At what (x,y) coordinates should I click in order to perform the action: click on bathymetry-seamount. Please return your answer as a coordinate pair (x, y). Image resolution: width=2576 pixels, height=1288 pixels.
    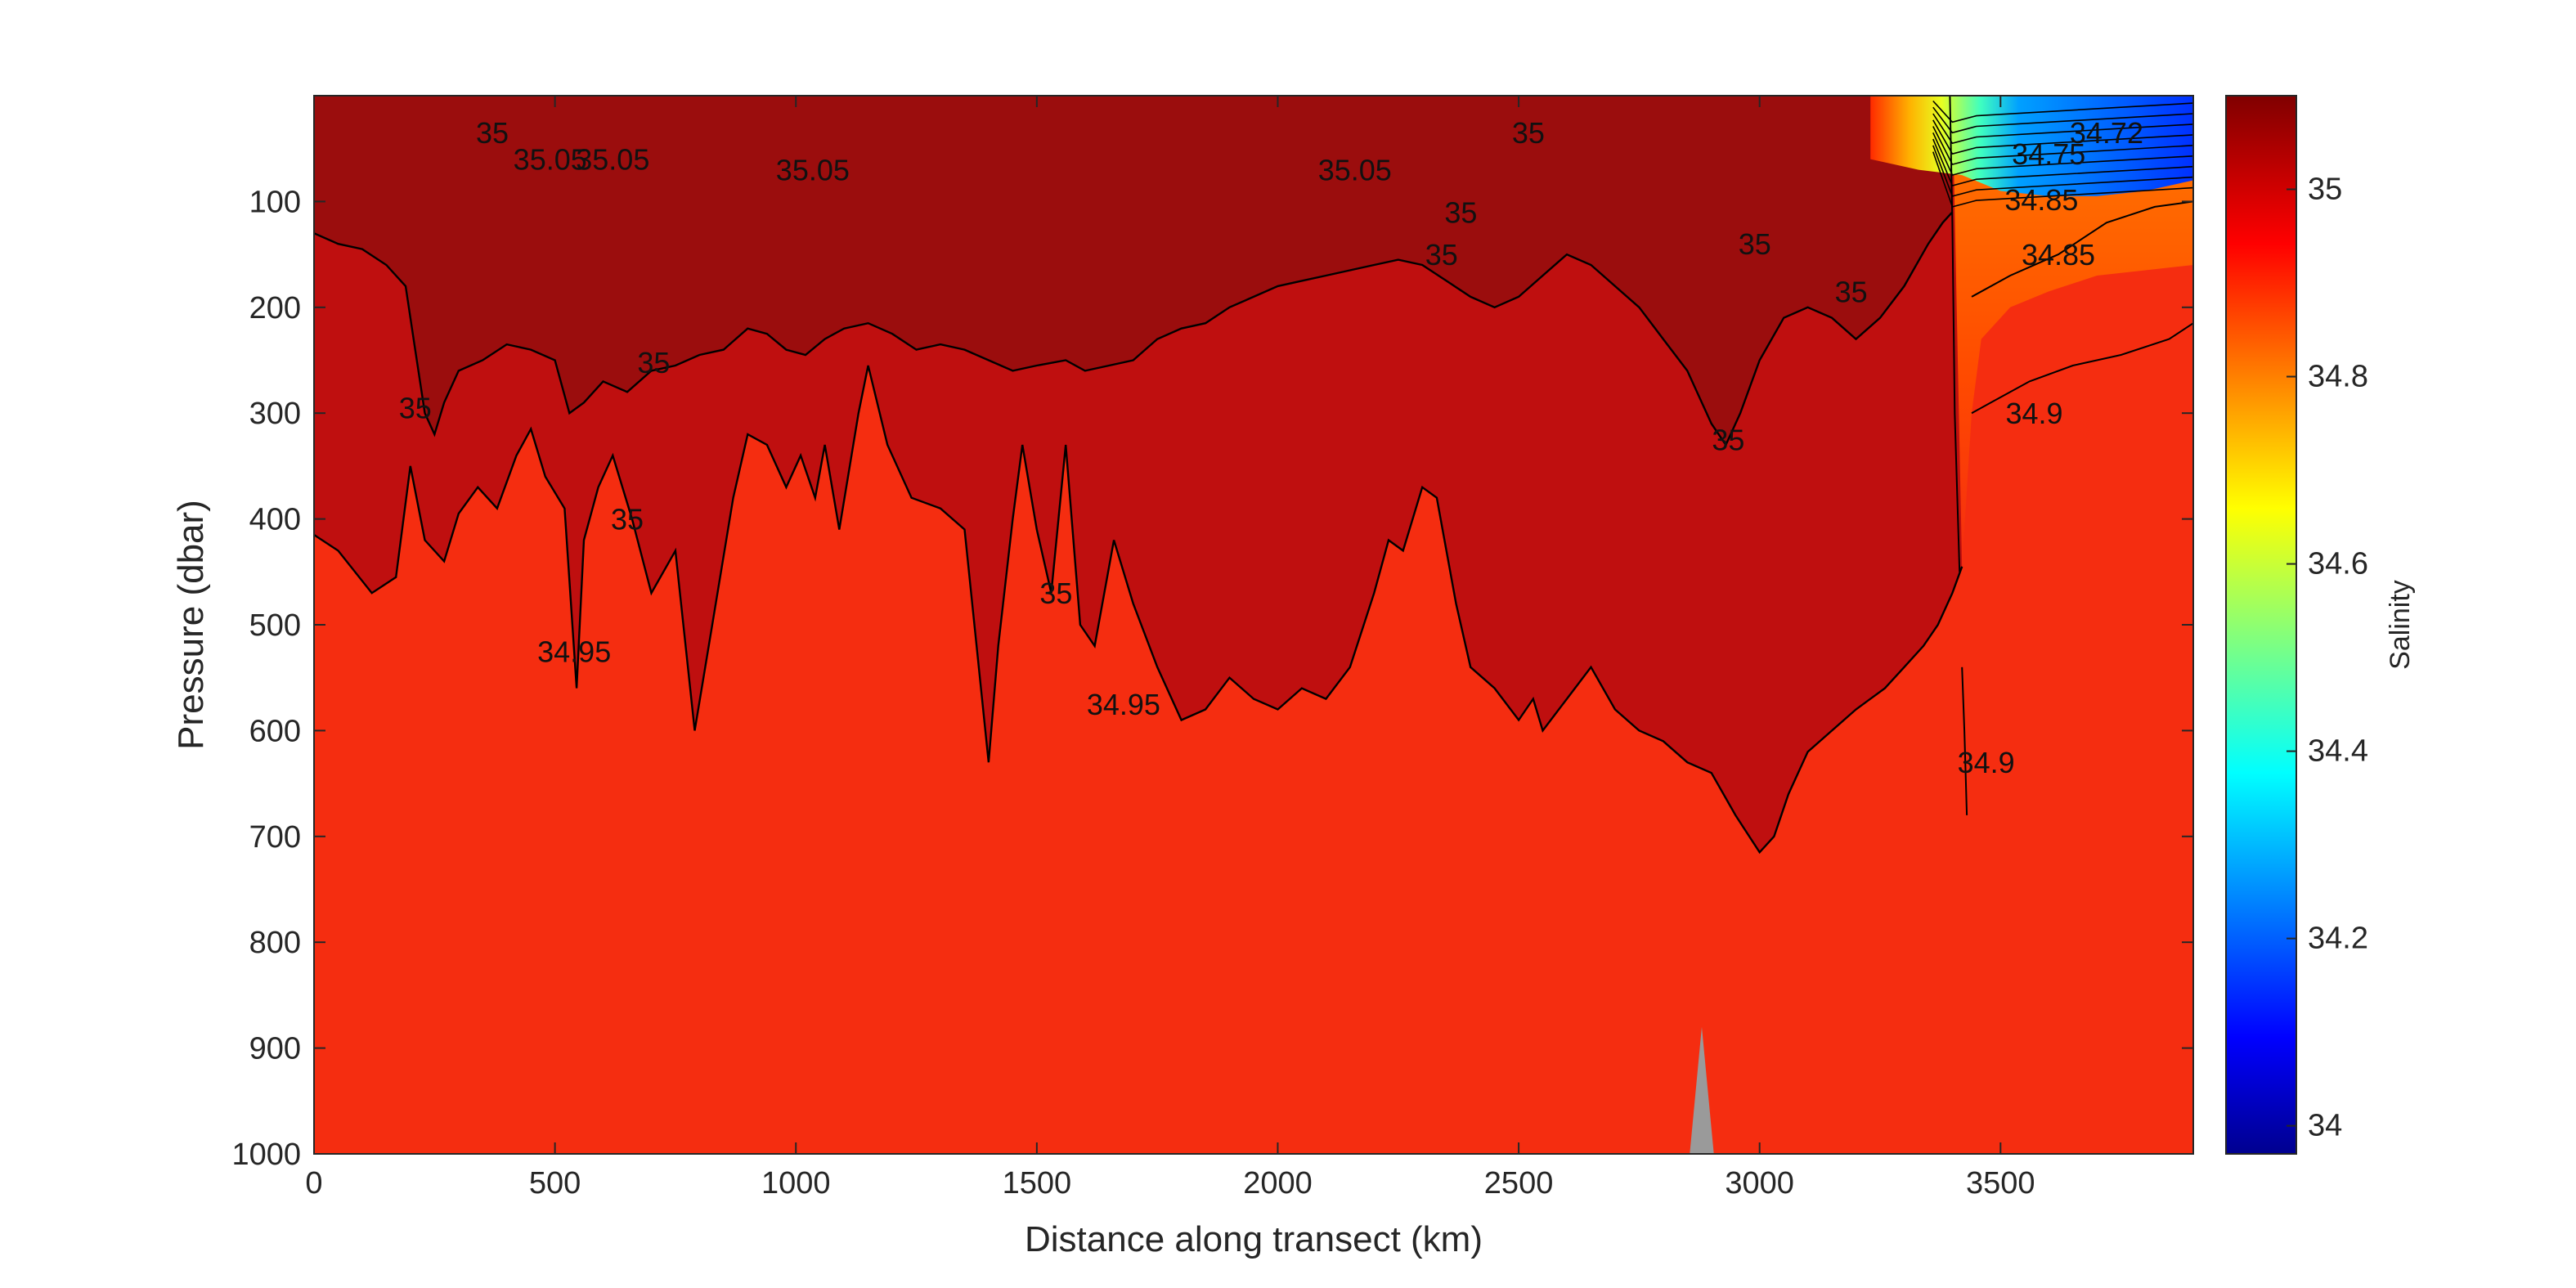
    Looking at the image, I should click on (1702, 1090).